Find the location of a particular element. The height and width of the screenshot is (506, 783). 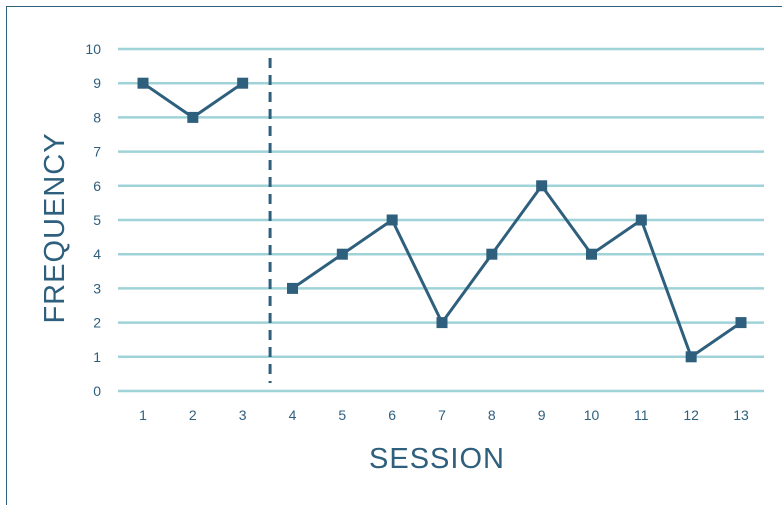

x-tick-label: 11 is located at coordinates (641, 415).